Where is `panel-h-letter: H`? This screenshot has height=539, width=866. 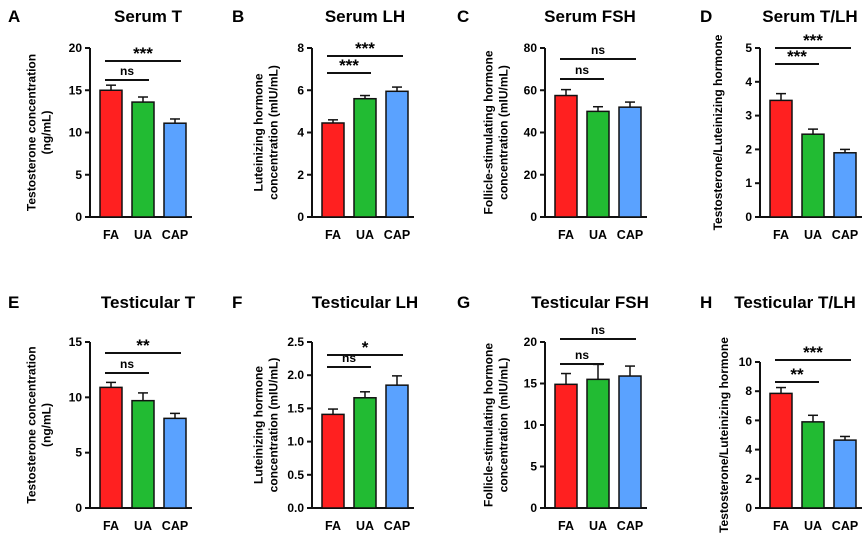 panel-h-letter: H is located at coordinates (706, 302).